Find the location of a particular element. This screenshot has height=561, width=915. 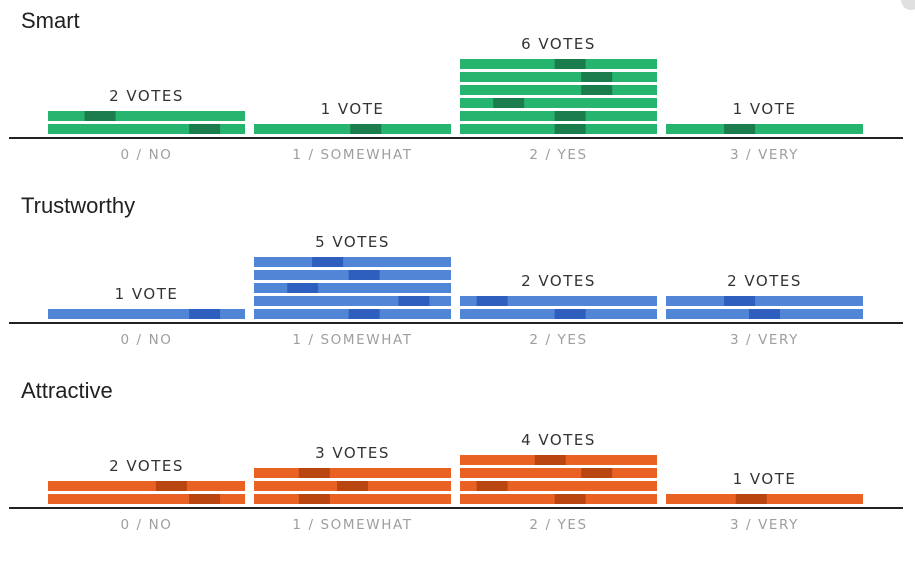

trustworthy-vote-count-0-no: 1 VOTE is located at coordinates (147, 294).